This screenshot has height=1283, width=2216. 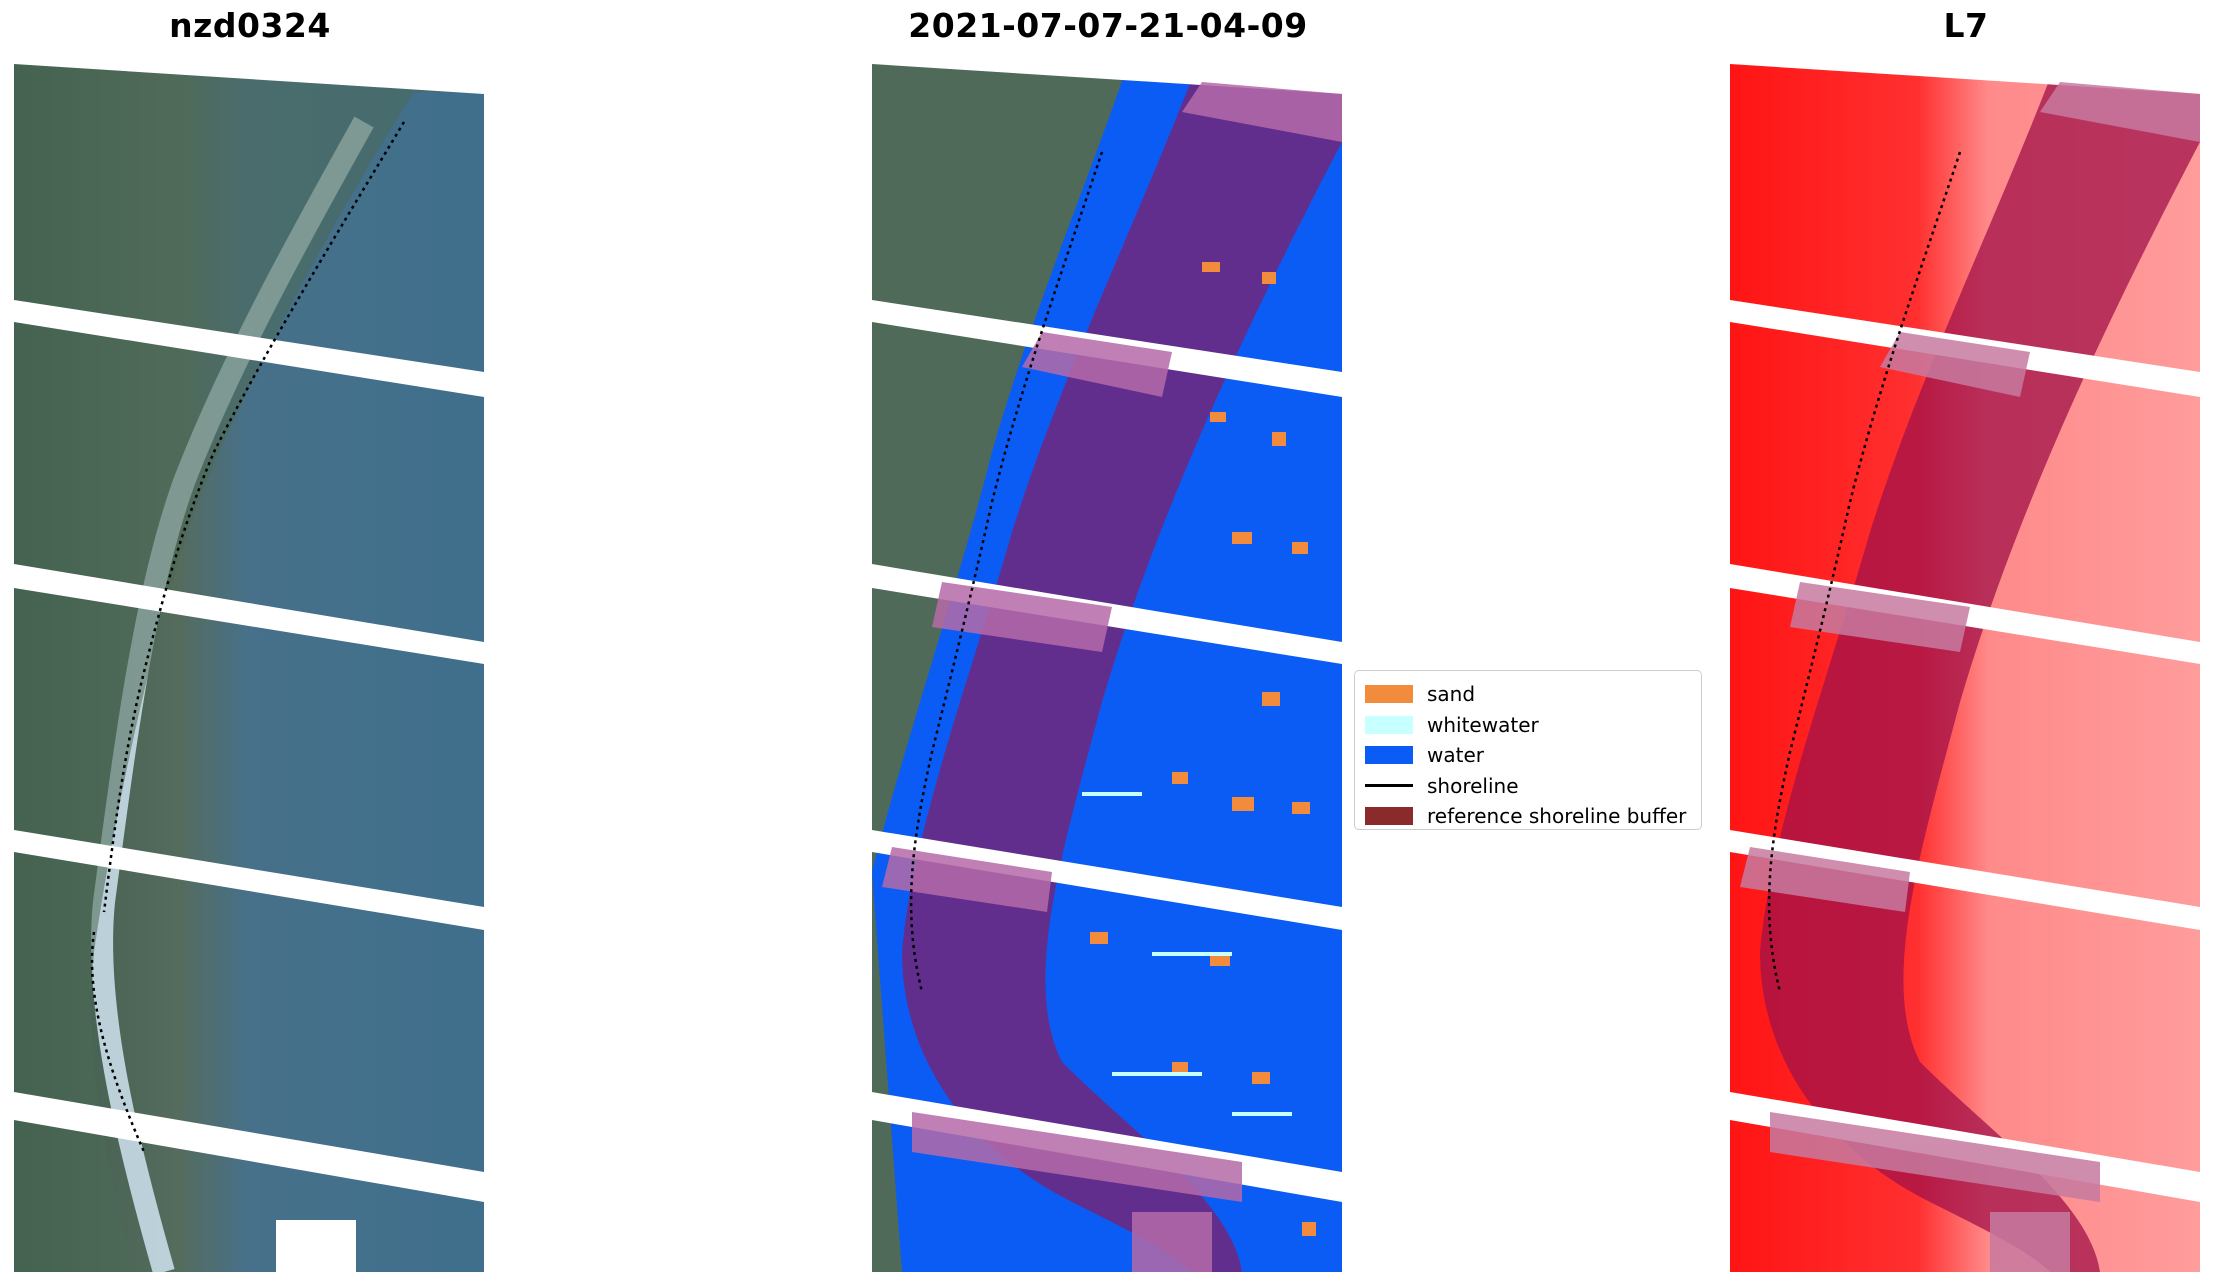 What do you see at coordinates (1528, 694) in the screenshot?
I see `legend-item-sand: sand` at bounding box center [1528, 694].